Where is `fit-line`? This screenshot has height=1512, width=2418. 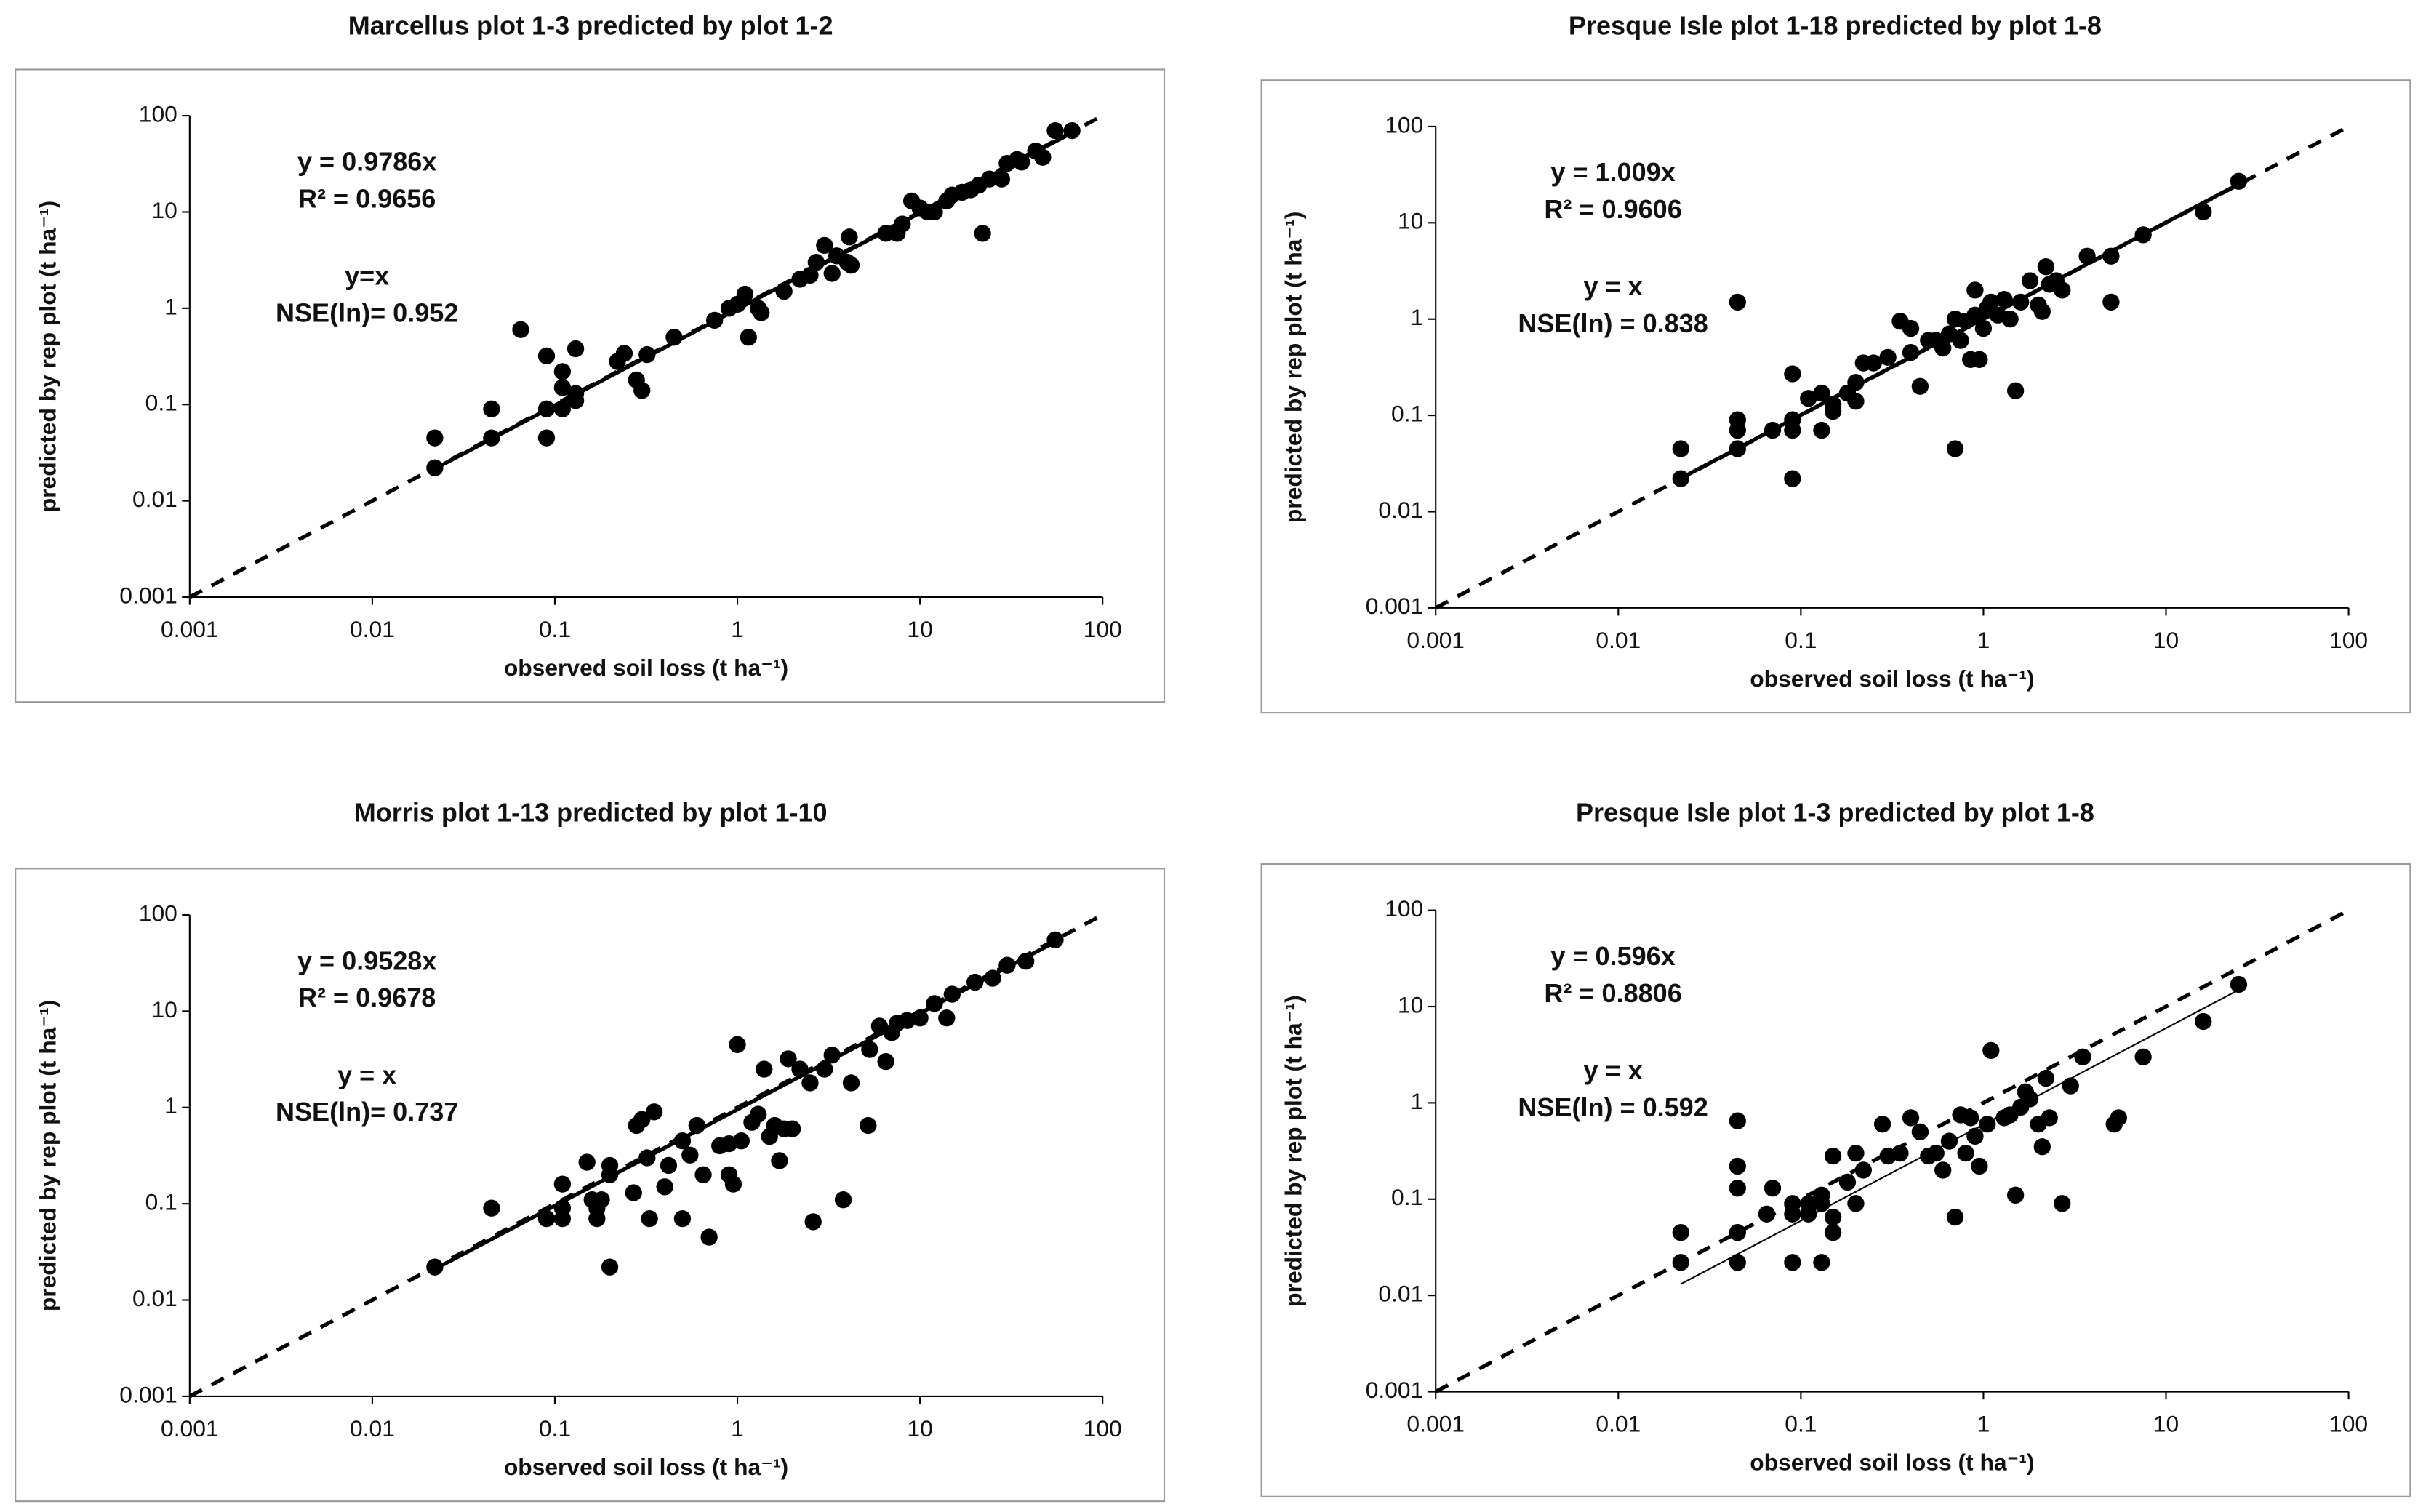 fit-line is located at coordinates (1960, 331).